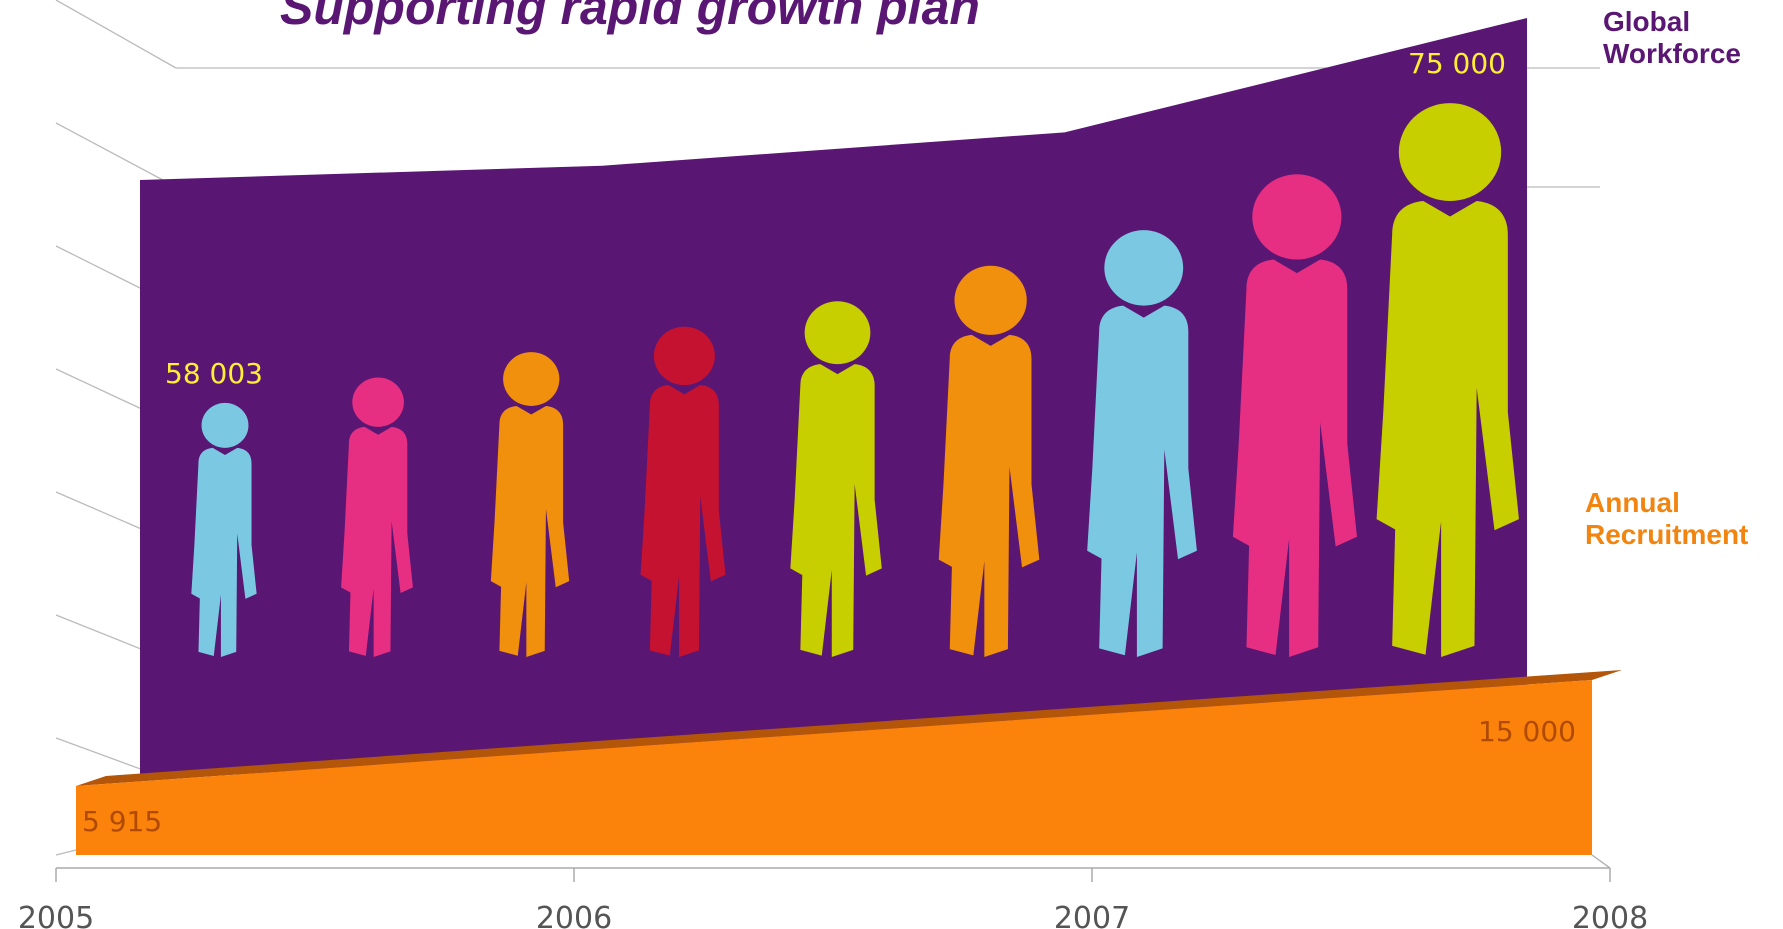  I want to click on x-tick-label: 2006, so click(574, 915).